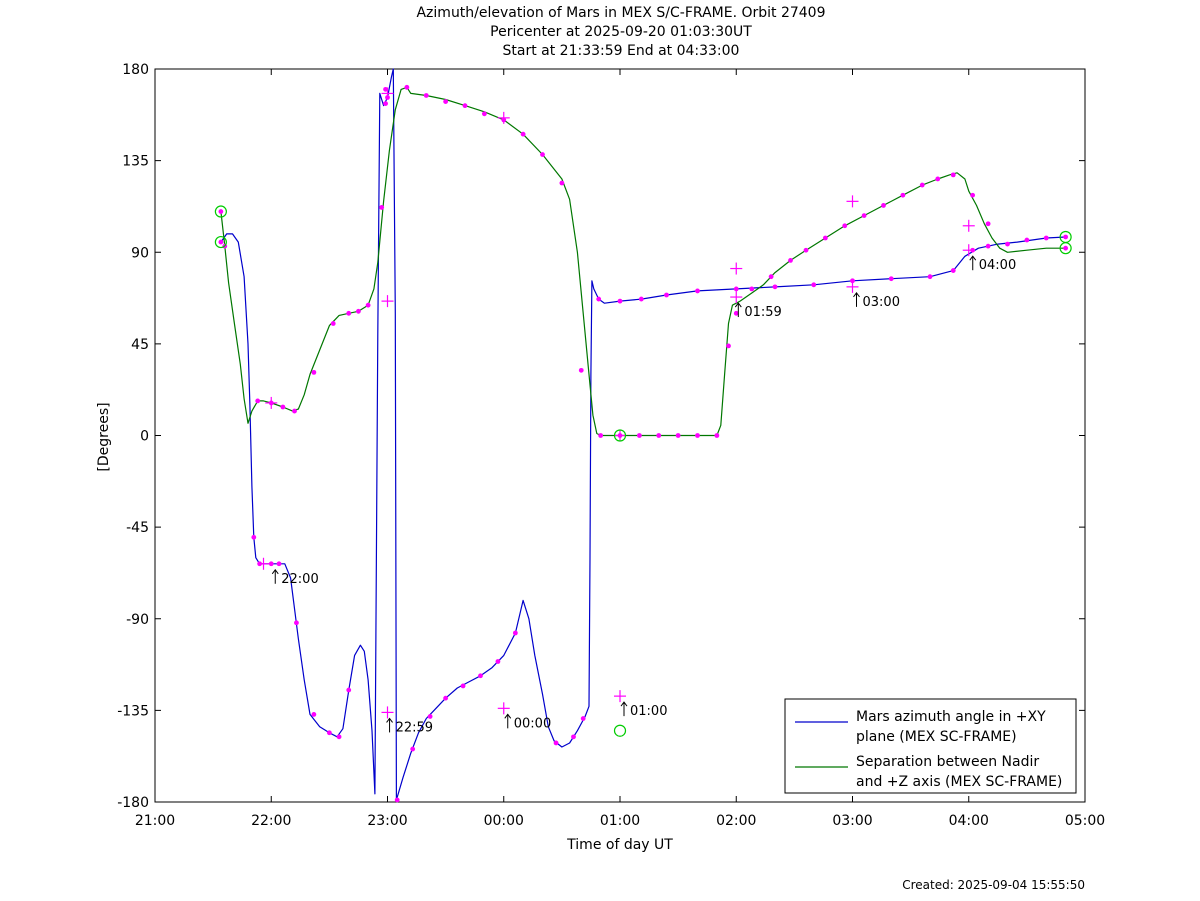  What do you see at coordinates (271, 821) in the screenshot?
I see `x-tick-label: 22:00` at bounding box center [271, 821].